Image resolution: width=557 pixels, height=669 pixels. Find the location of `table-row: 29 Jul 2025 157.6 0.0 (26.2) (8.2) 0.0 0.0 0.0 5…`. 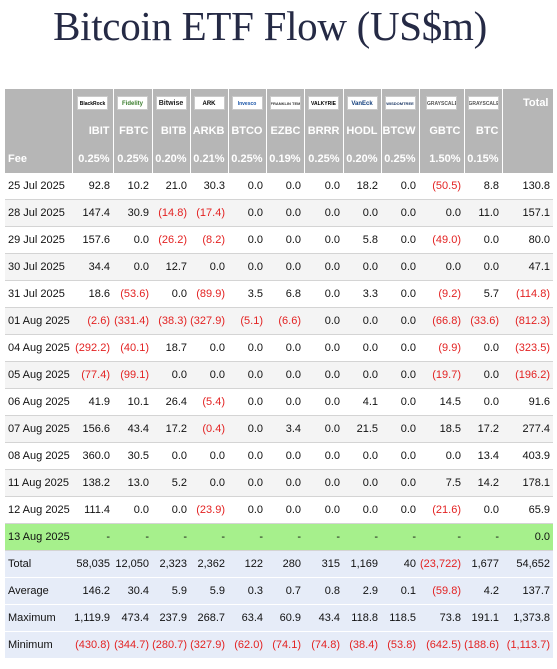

table-row: 29 Jul 2025 157.6 0.0 (26.2) (8.2) 0.0 0.0 0.0 5… is located at coordinates (279, 240).